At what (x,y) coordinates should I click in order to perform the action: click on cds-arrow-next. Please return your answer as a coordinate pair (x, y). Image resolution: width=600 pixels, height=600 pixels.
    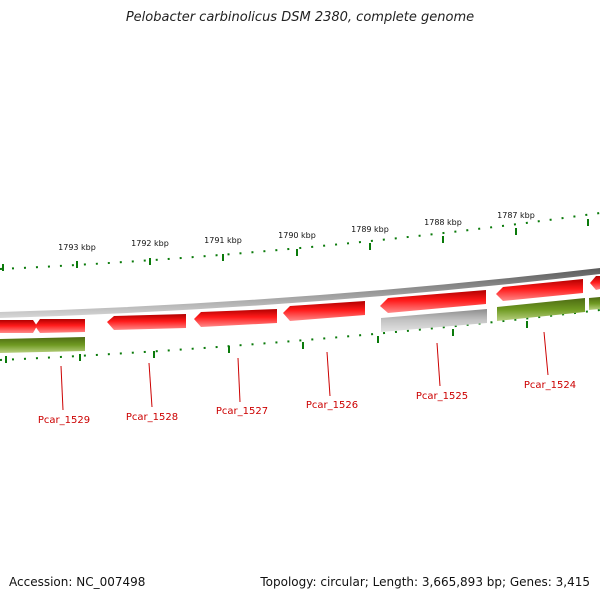
    Looking at the image, I should click on (595, 283).